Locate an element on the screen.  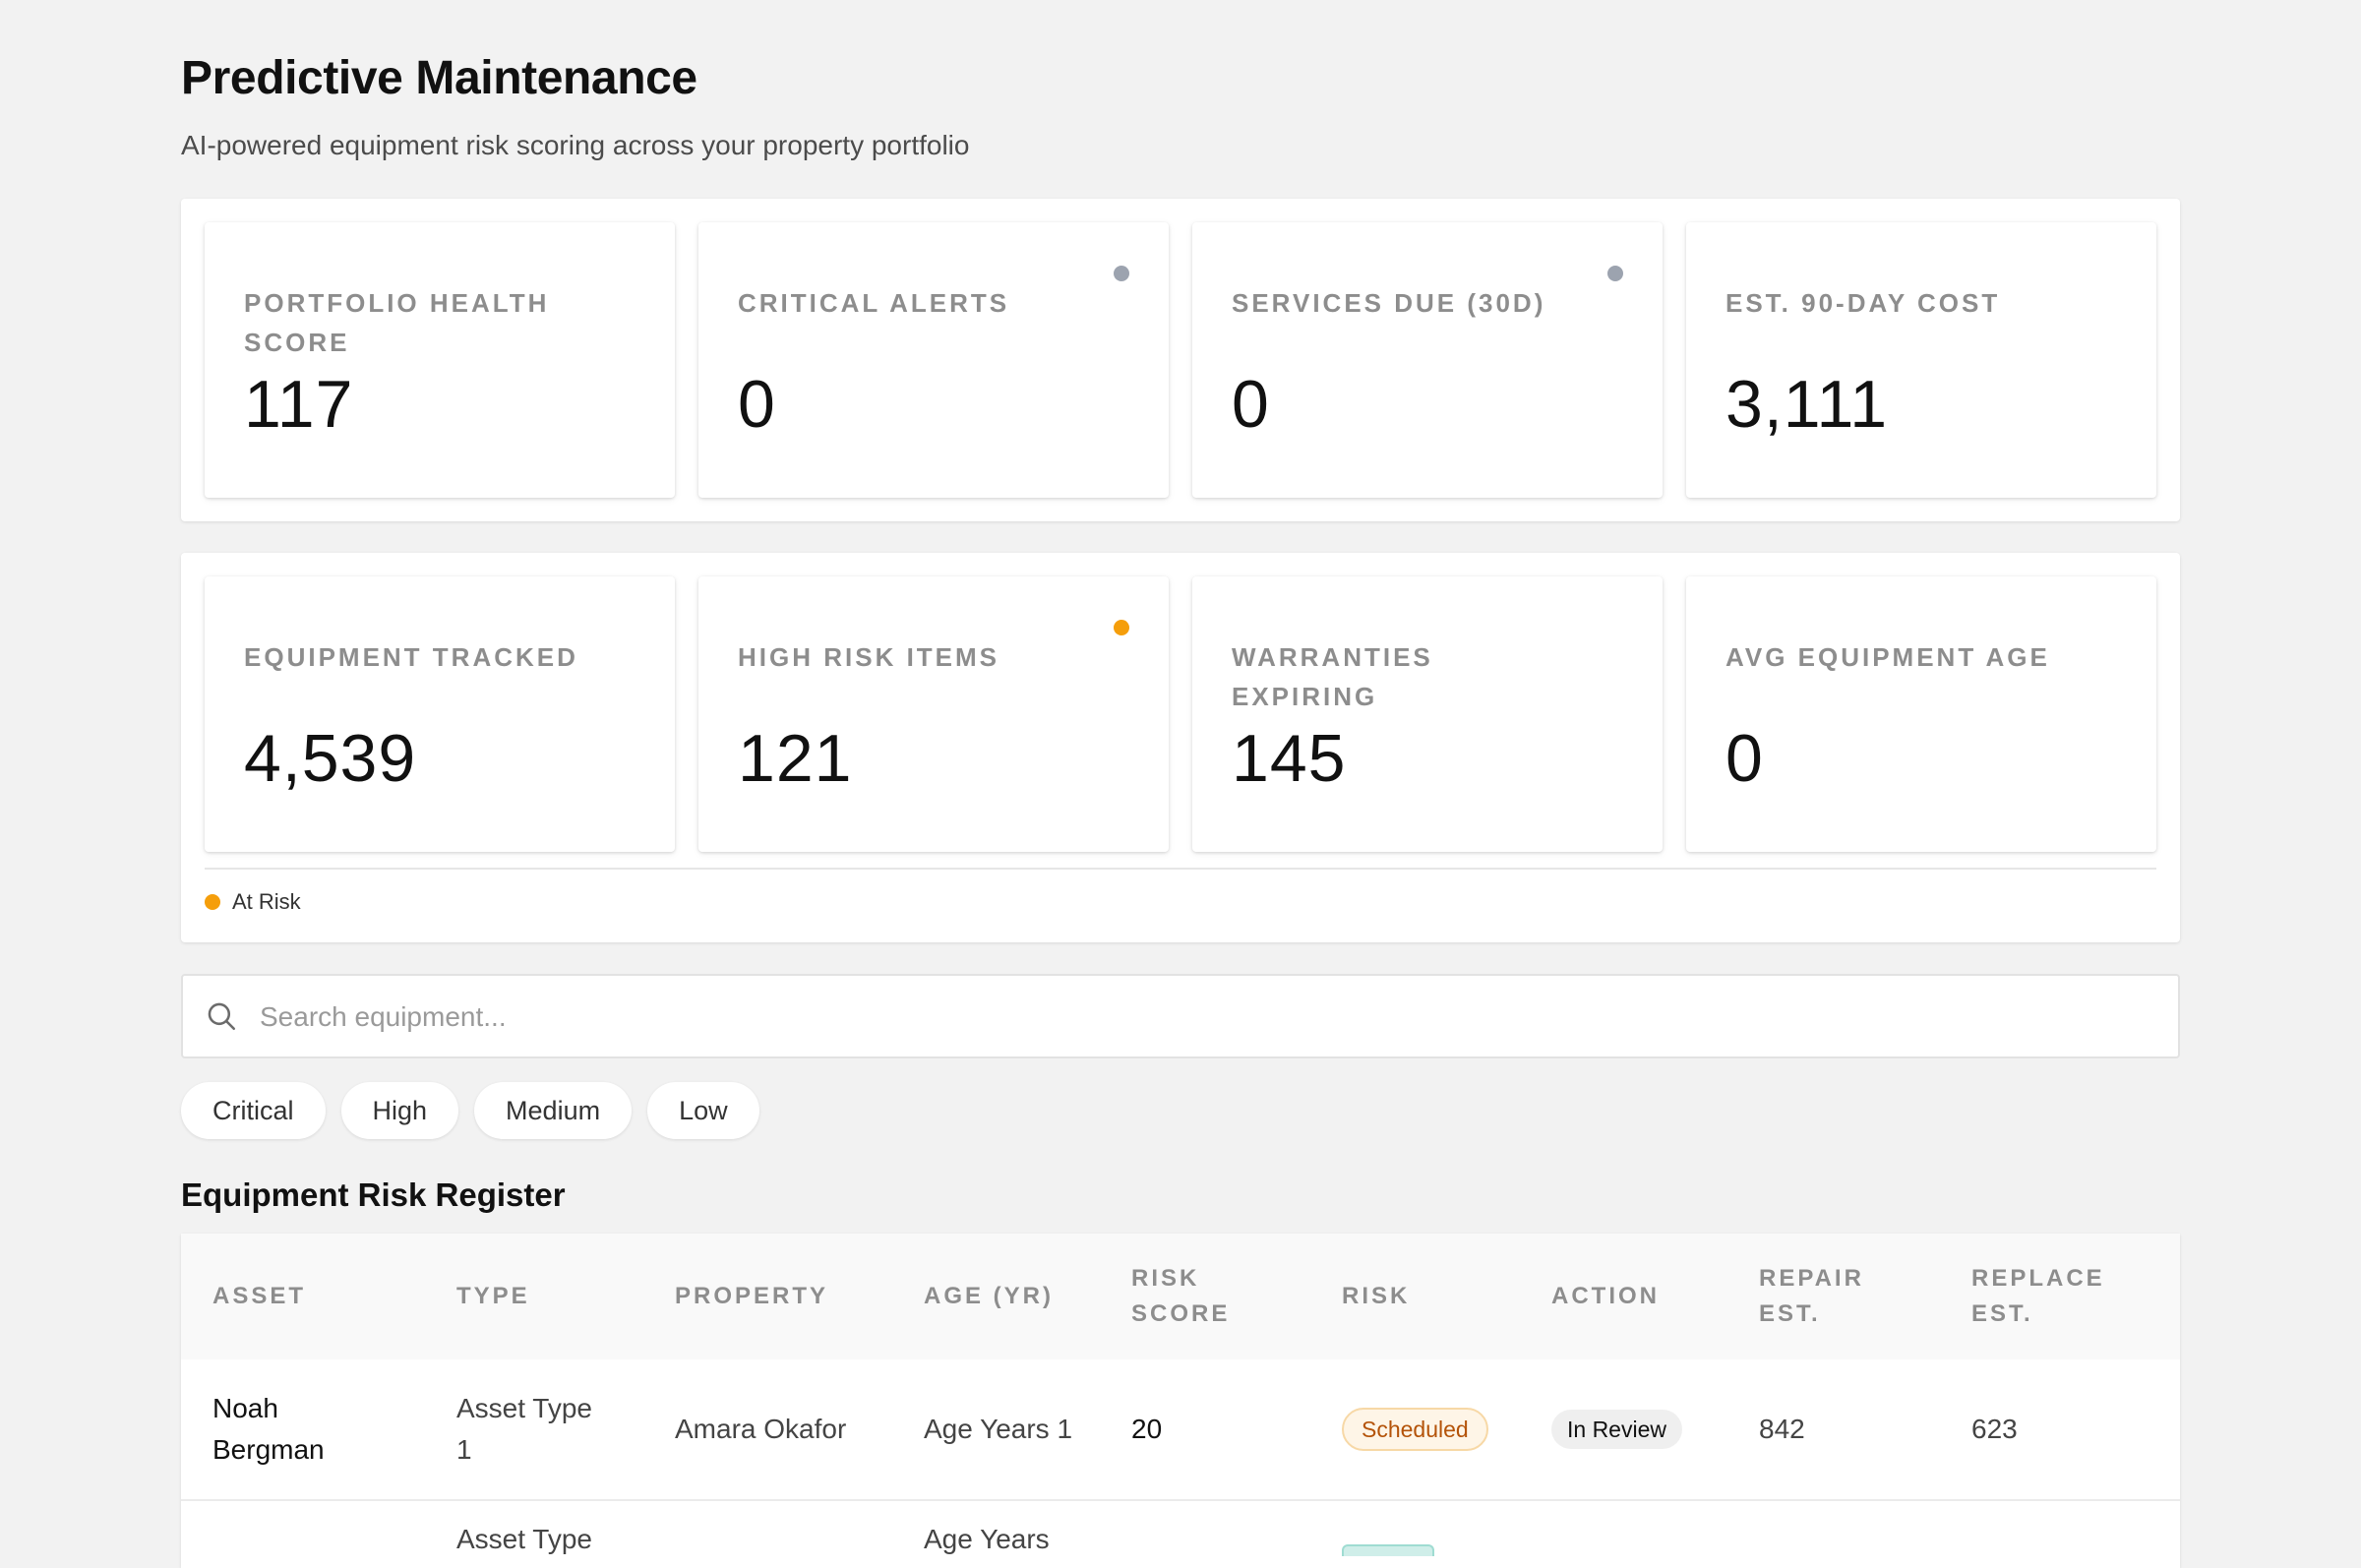
kpi-value: 145 is located at coordinates (1289, 759).